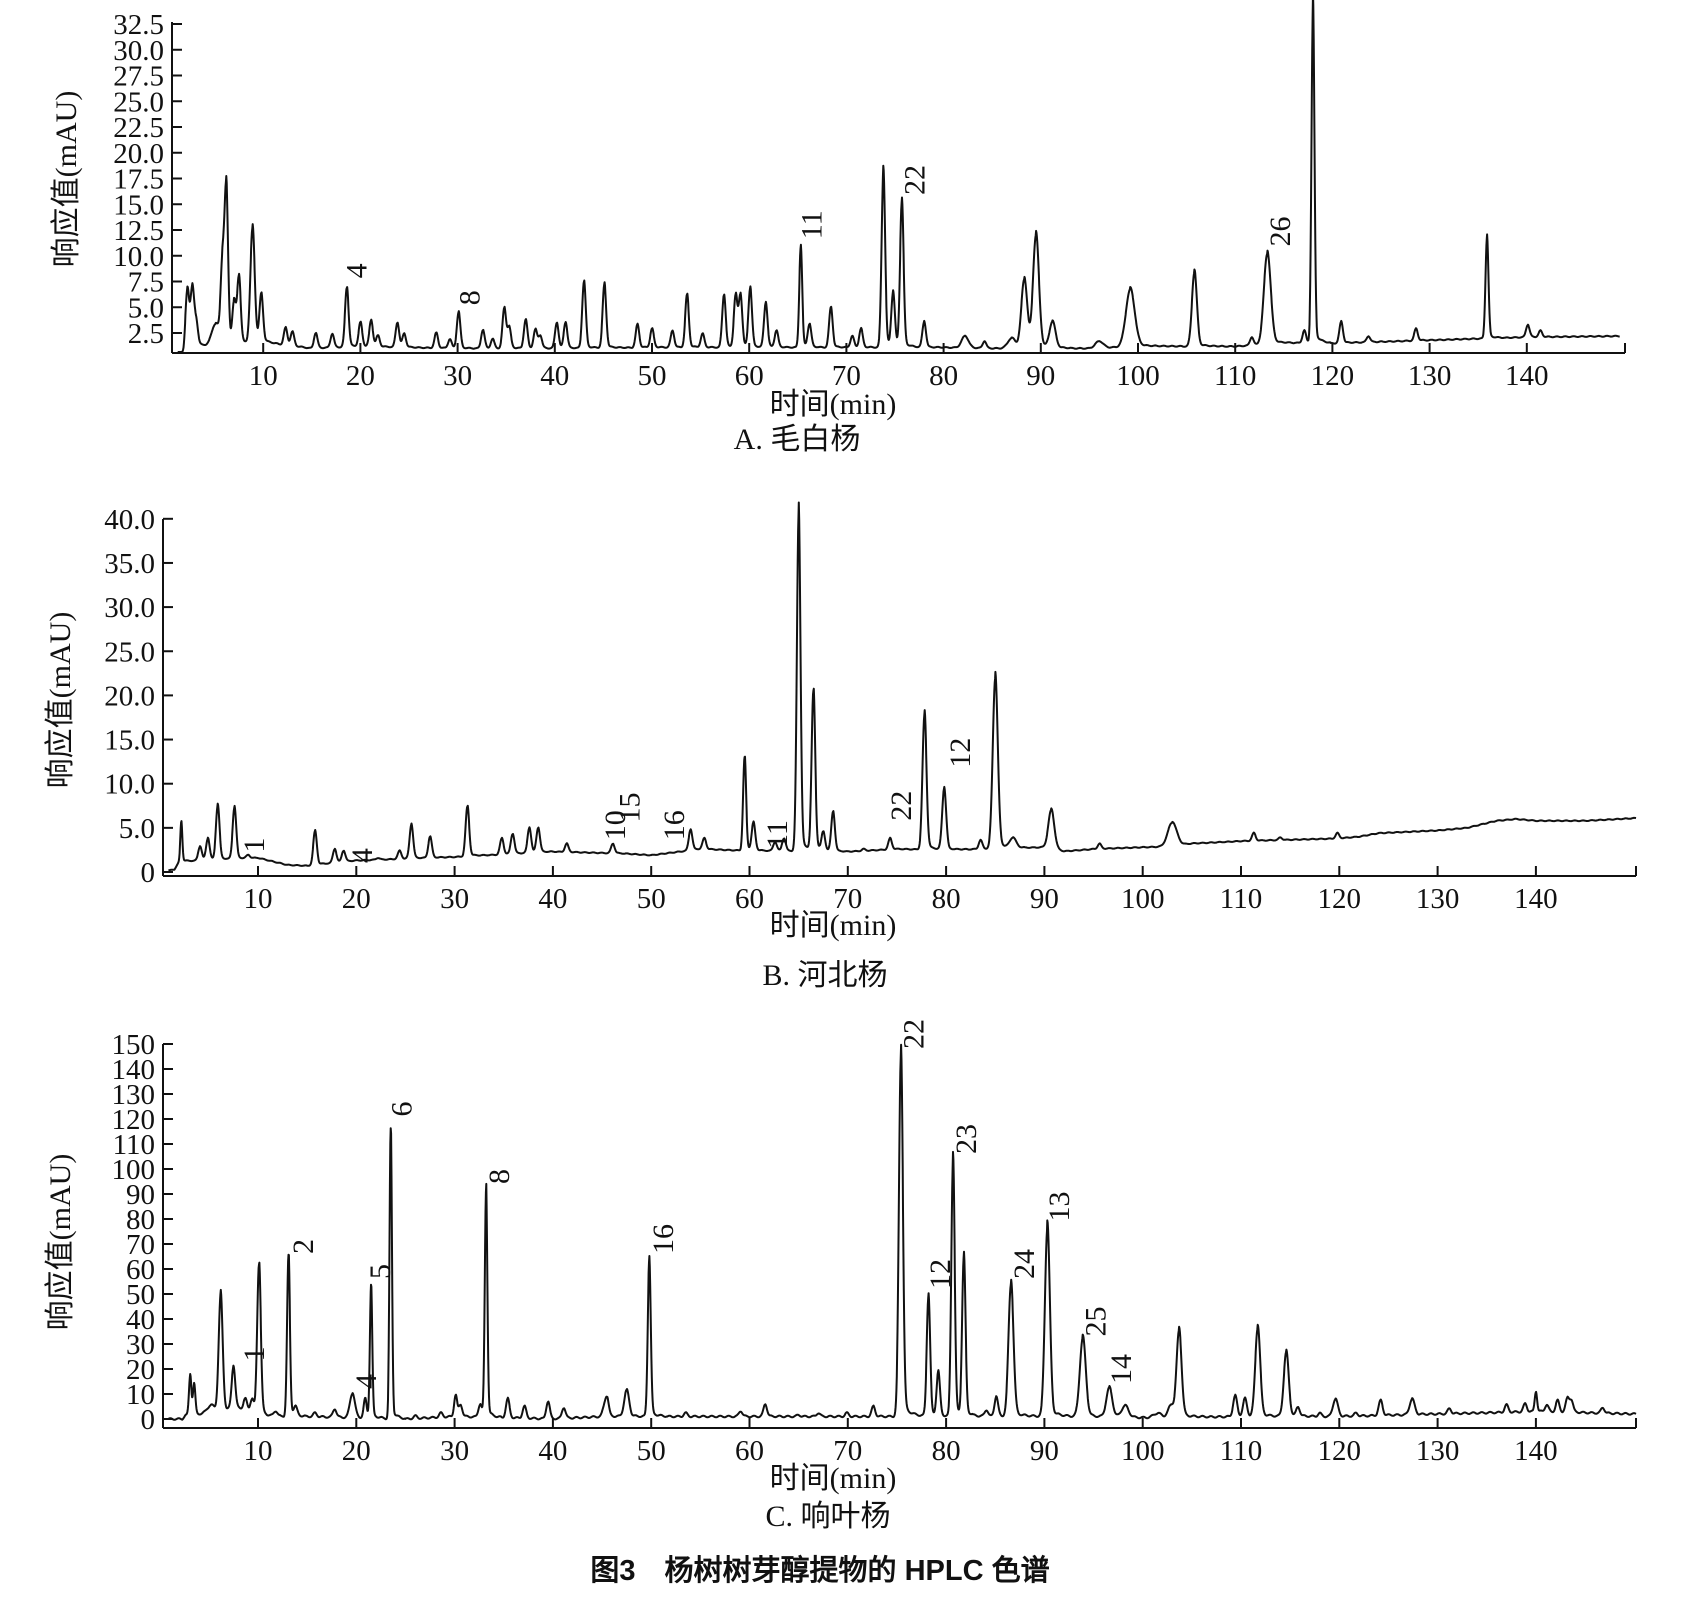 This screenshot has height=1624, width=1693. What do you see at coordinates (134, 1120) in the screenshot?
I see `y-tick-label: 120` at bounding box center [134, 1120].